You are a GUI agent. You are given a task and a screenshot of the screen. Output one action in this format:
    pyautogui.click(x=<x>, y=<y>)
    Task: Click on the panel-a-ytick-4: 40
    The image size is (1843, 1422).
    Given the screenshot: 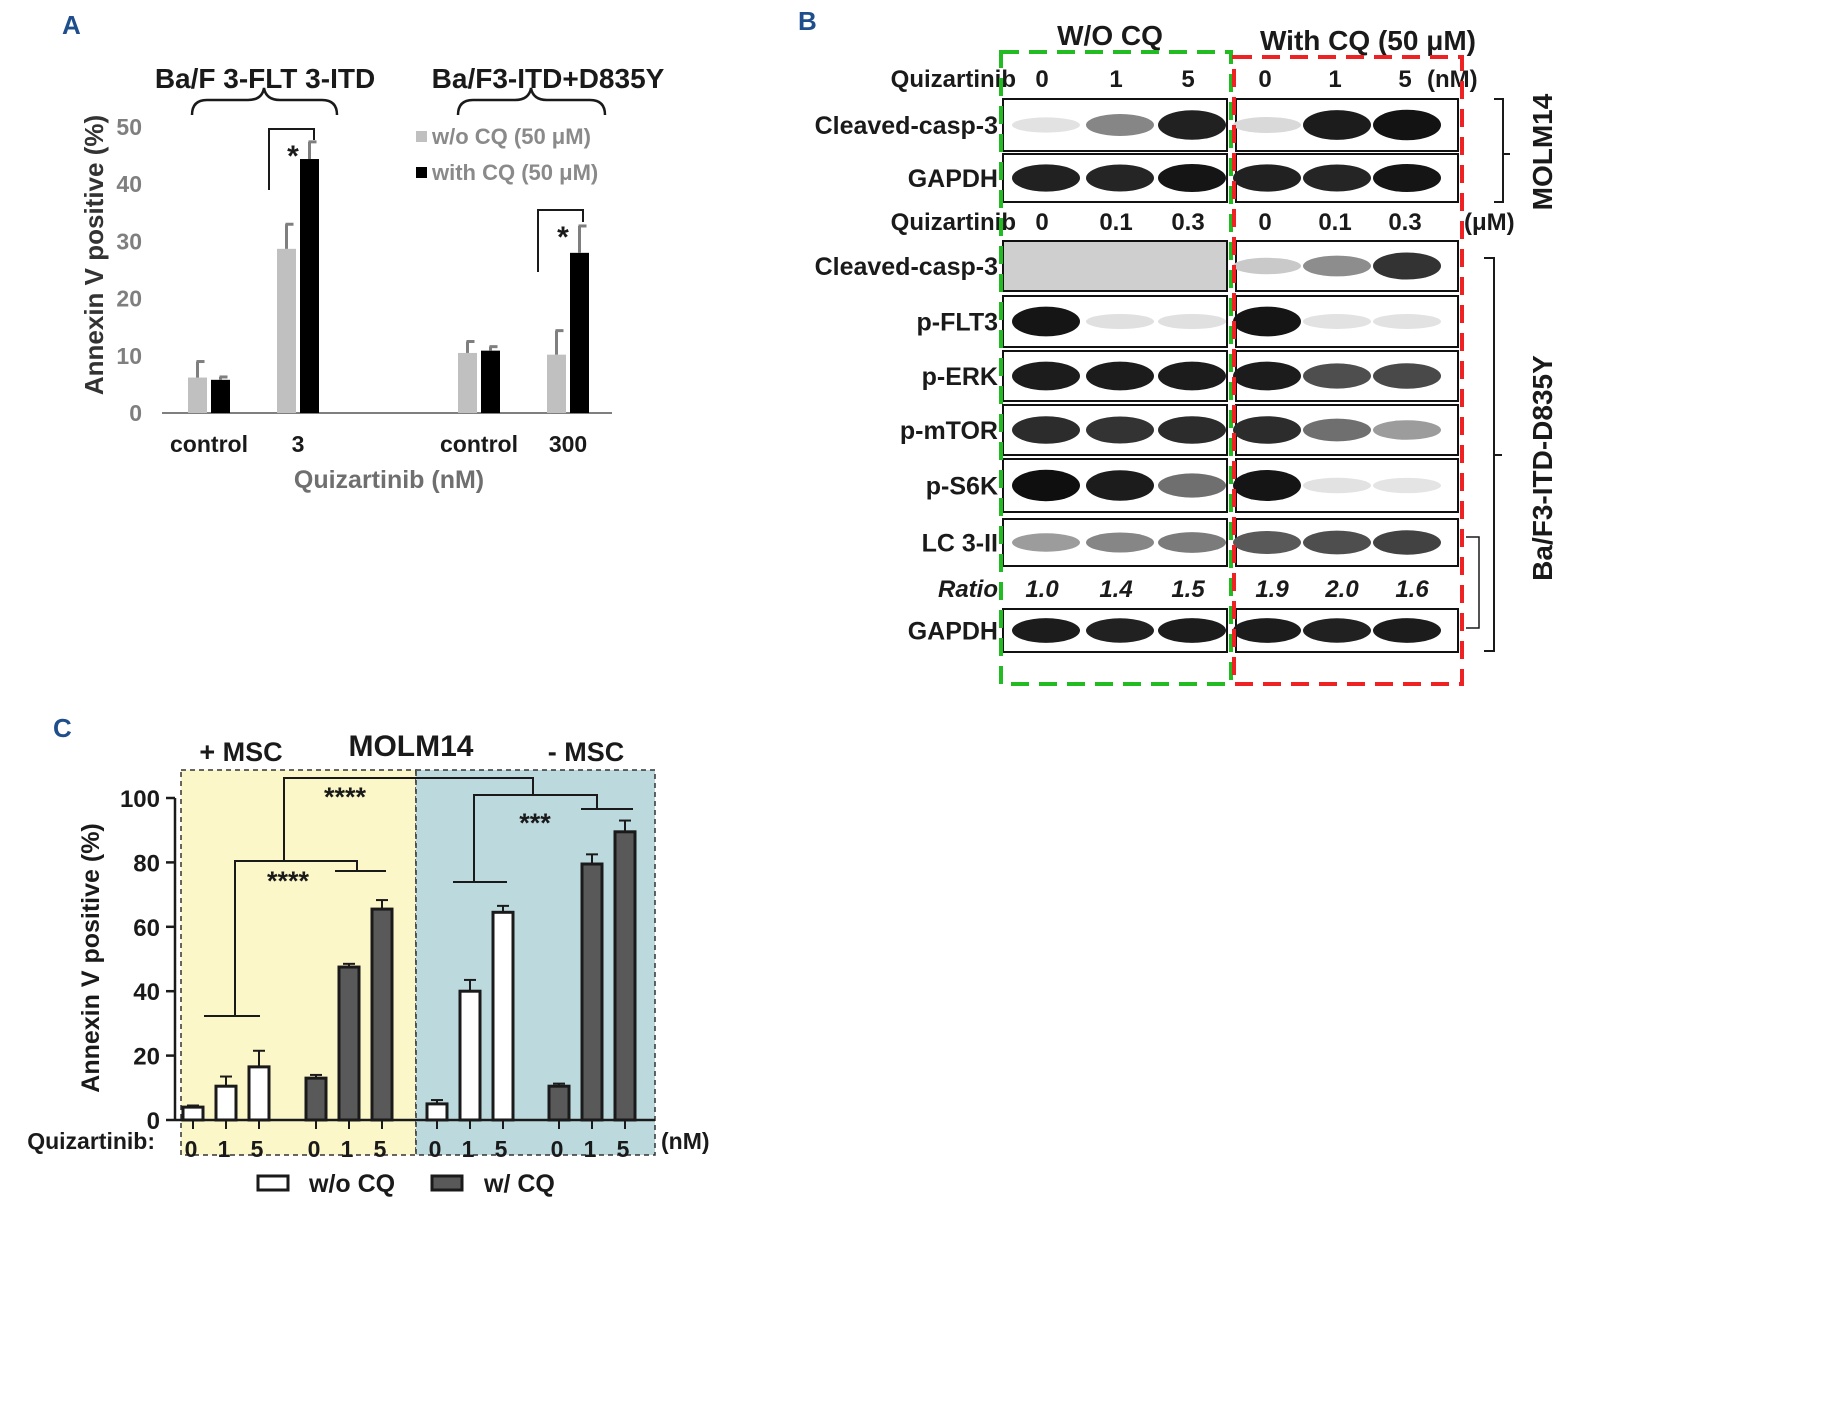 What is the action you would take?
    pyautogui.click(x=129, y=184)
    